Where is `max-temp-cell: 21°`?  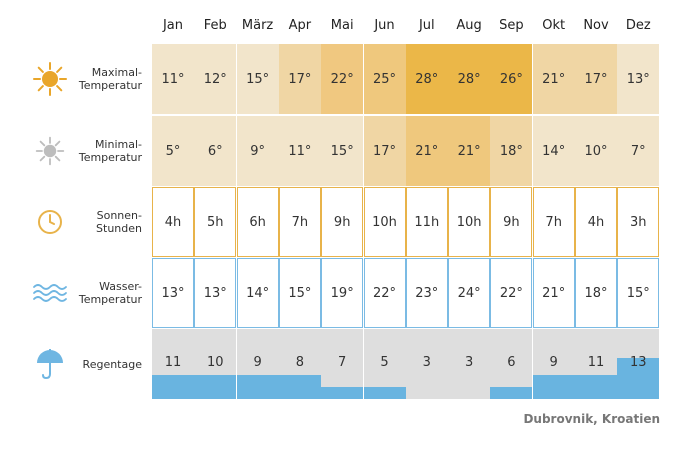
max-temp-cell: 21° is located at coordinates (553, 79).